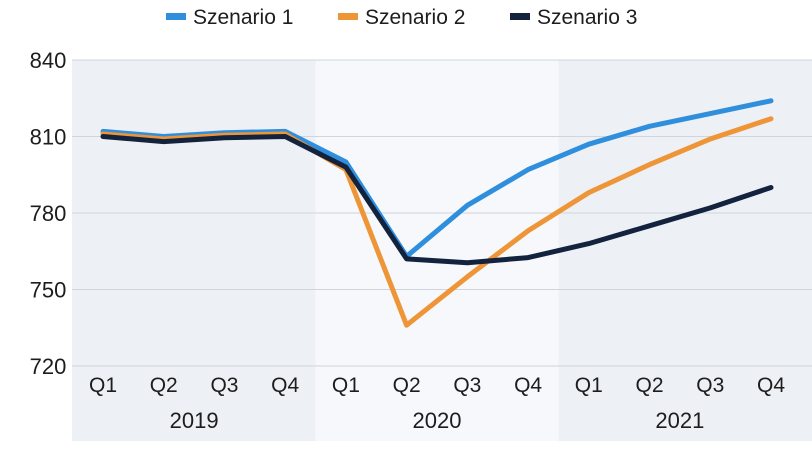 Image resolution: width=812 pixels, height=458 pixels. What do you see at coordinates (415, 17) in the screenshot?
I see `legend-label: Szenario 2` at bounding box center [415, 17].